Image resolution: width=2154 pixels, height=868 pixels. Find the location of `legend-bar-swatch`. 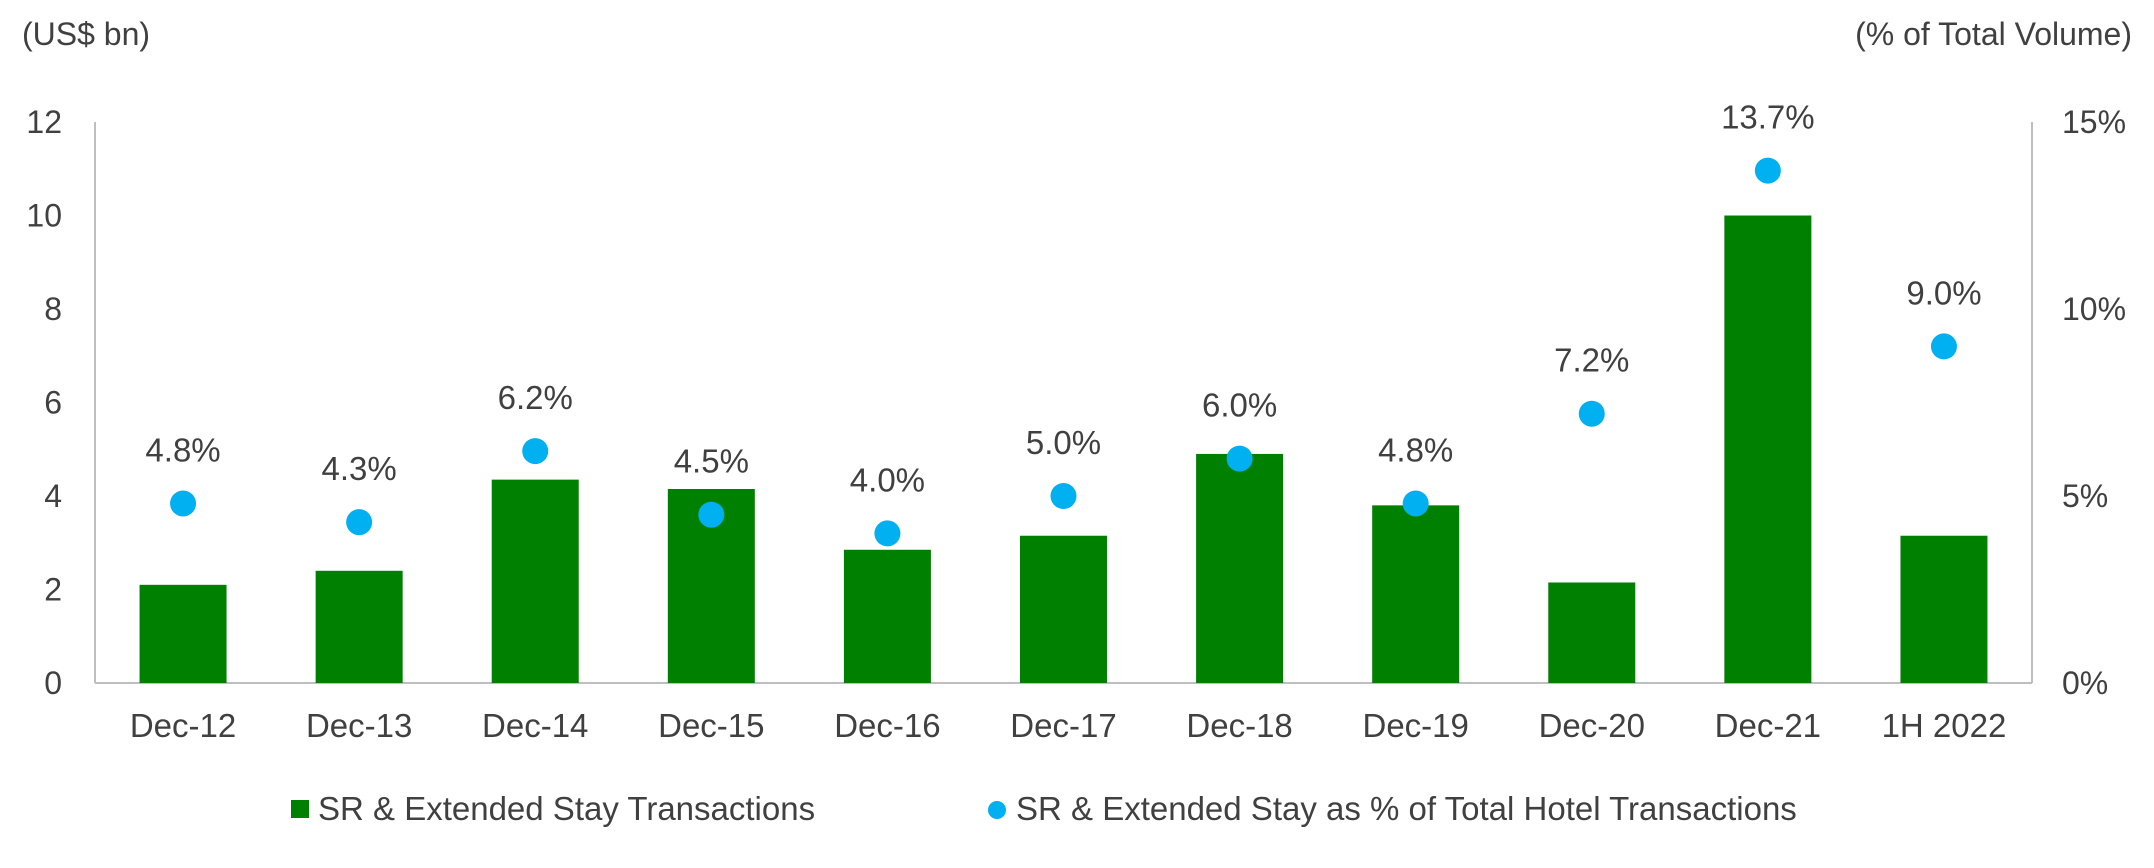

legend-bar-swatch is located at coordinates (300, 809).